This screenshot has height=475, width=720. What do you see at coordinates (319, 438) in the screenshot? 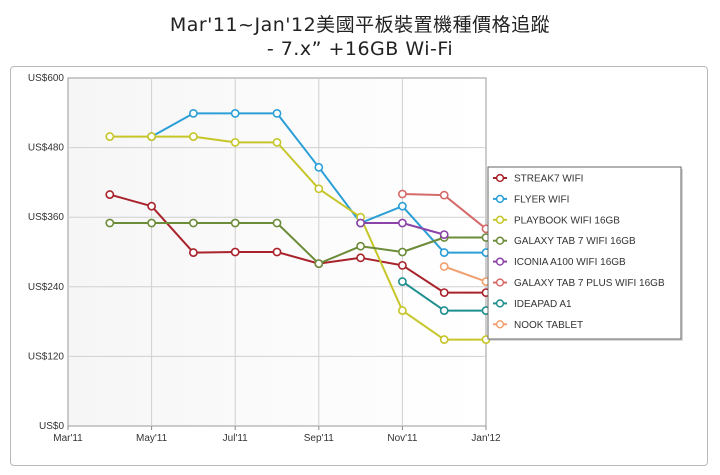
I see `x-tick-label: Sep'11` at bounding box center [319, 438].